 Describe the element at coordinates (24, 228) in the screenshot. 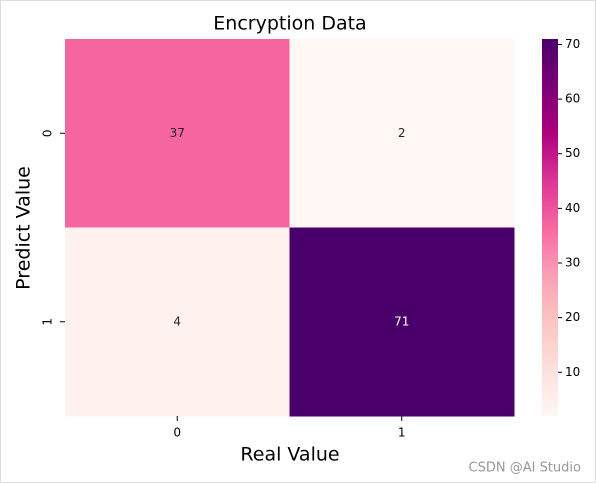

I see `y-axis-label: Predict Value` at that location.